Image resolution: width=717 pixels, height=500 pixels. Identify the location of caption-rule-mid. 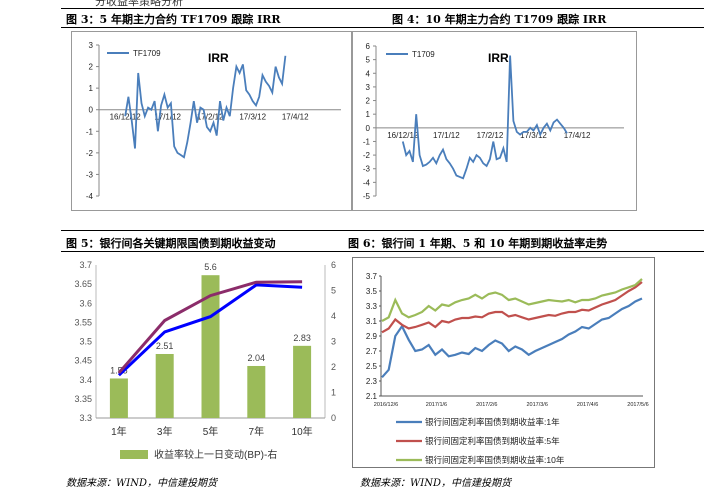
(382, 230).